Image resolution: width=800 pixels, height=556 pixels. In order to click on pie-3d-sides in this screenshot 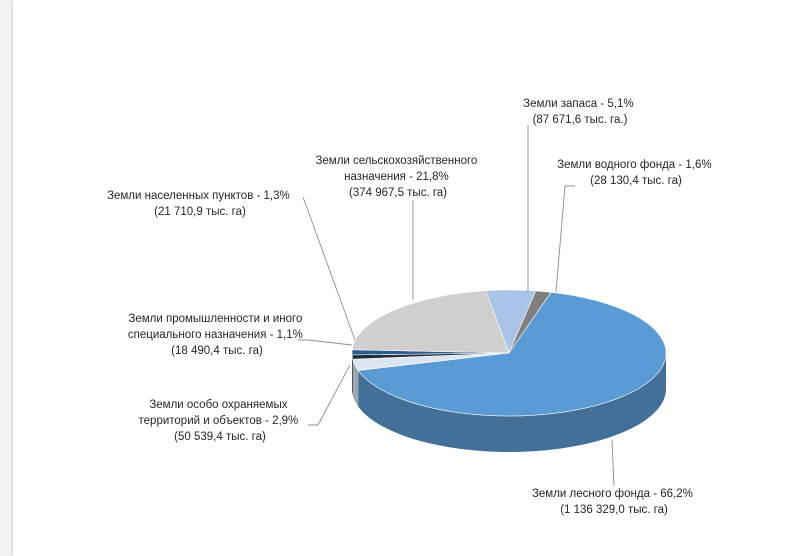, I will do `click(509, 403)`.